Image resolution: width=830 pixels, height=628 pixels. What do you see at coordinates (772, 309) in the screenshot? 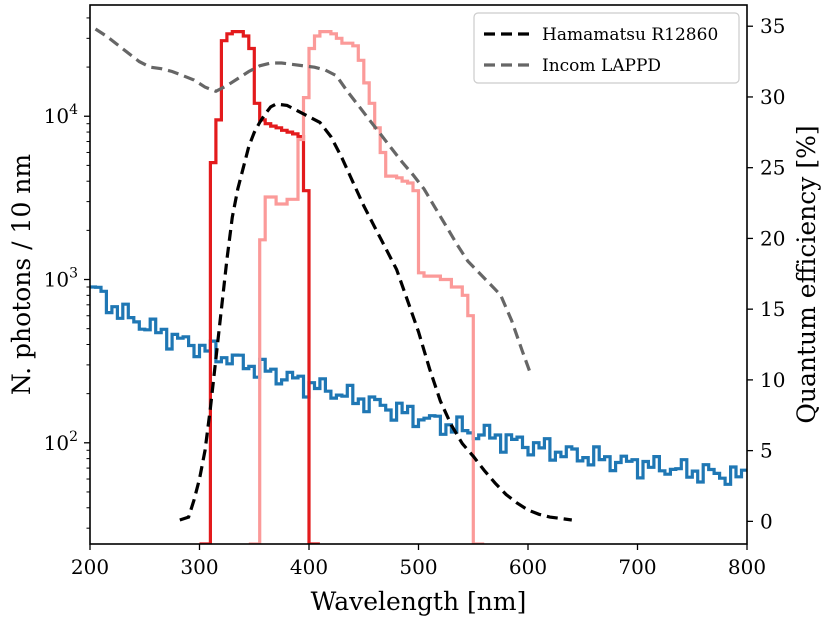
I see `y-right-tick-label: 15` at bounding box center [772, 309].